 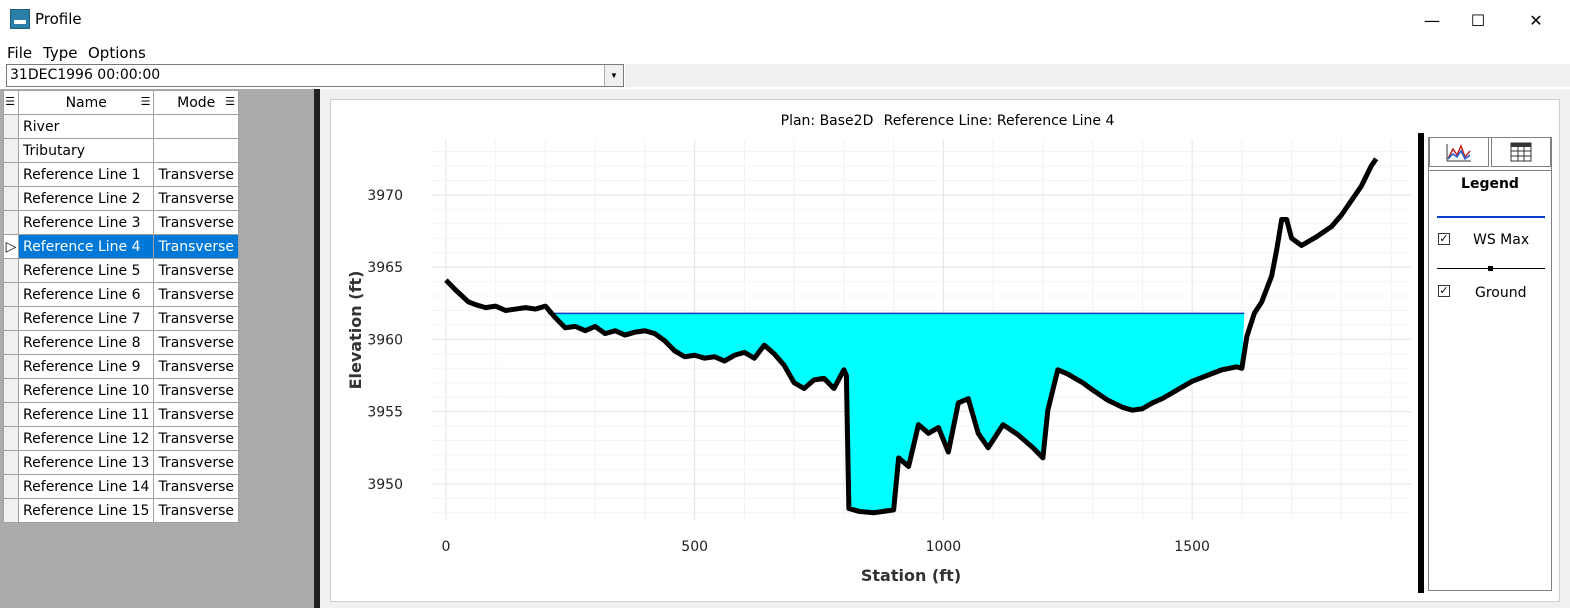 What do you see at coordinates (86, 510) in the screenshot?
I see `row-name-cell: Reference Line 15` at bounding box center [86, 510].